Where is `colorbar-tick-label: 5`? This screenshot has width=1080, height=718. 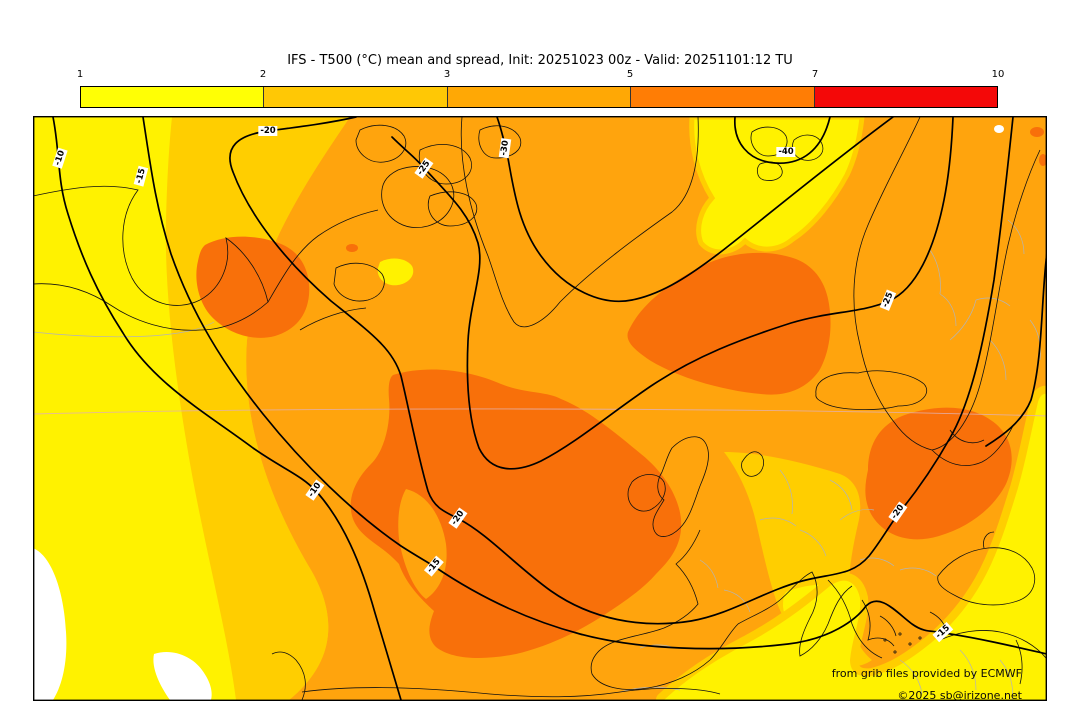 colorbar-tick-label: 5 is located at coordinates (630, 74).